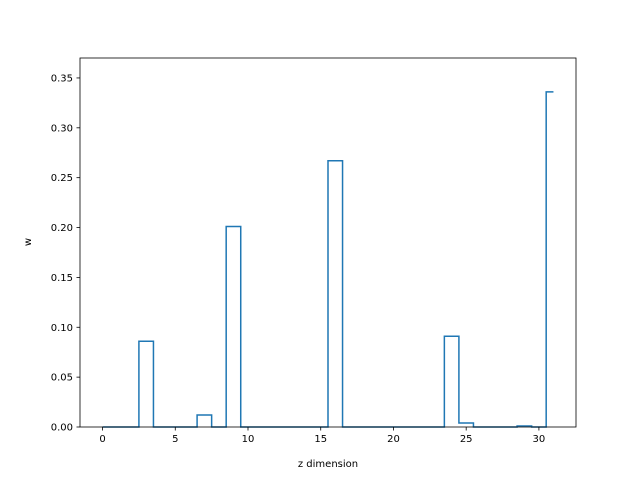  Describe the element at coordinates (102, 439) in the screenshot. I see `x-tick-label: 0` at that location.